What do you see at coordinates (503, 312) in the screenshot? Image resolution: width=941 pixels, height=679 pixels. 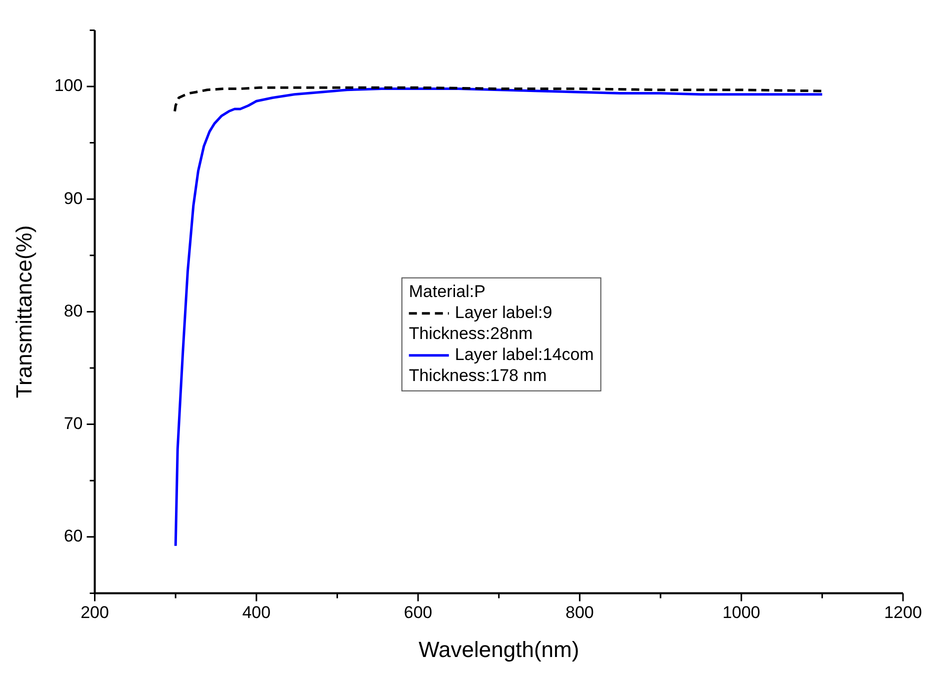 I see `legend-label: Layer label:9` at bounding box center [503, 312].